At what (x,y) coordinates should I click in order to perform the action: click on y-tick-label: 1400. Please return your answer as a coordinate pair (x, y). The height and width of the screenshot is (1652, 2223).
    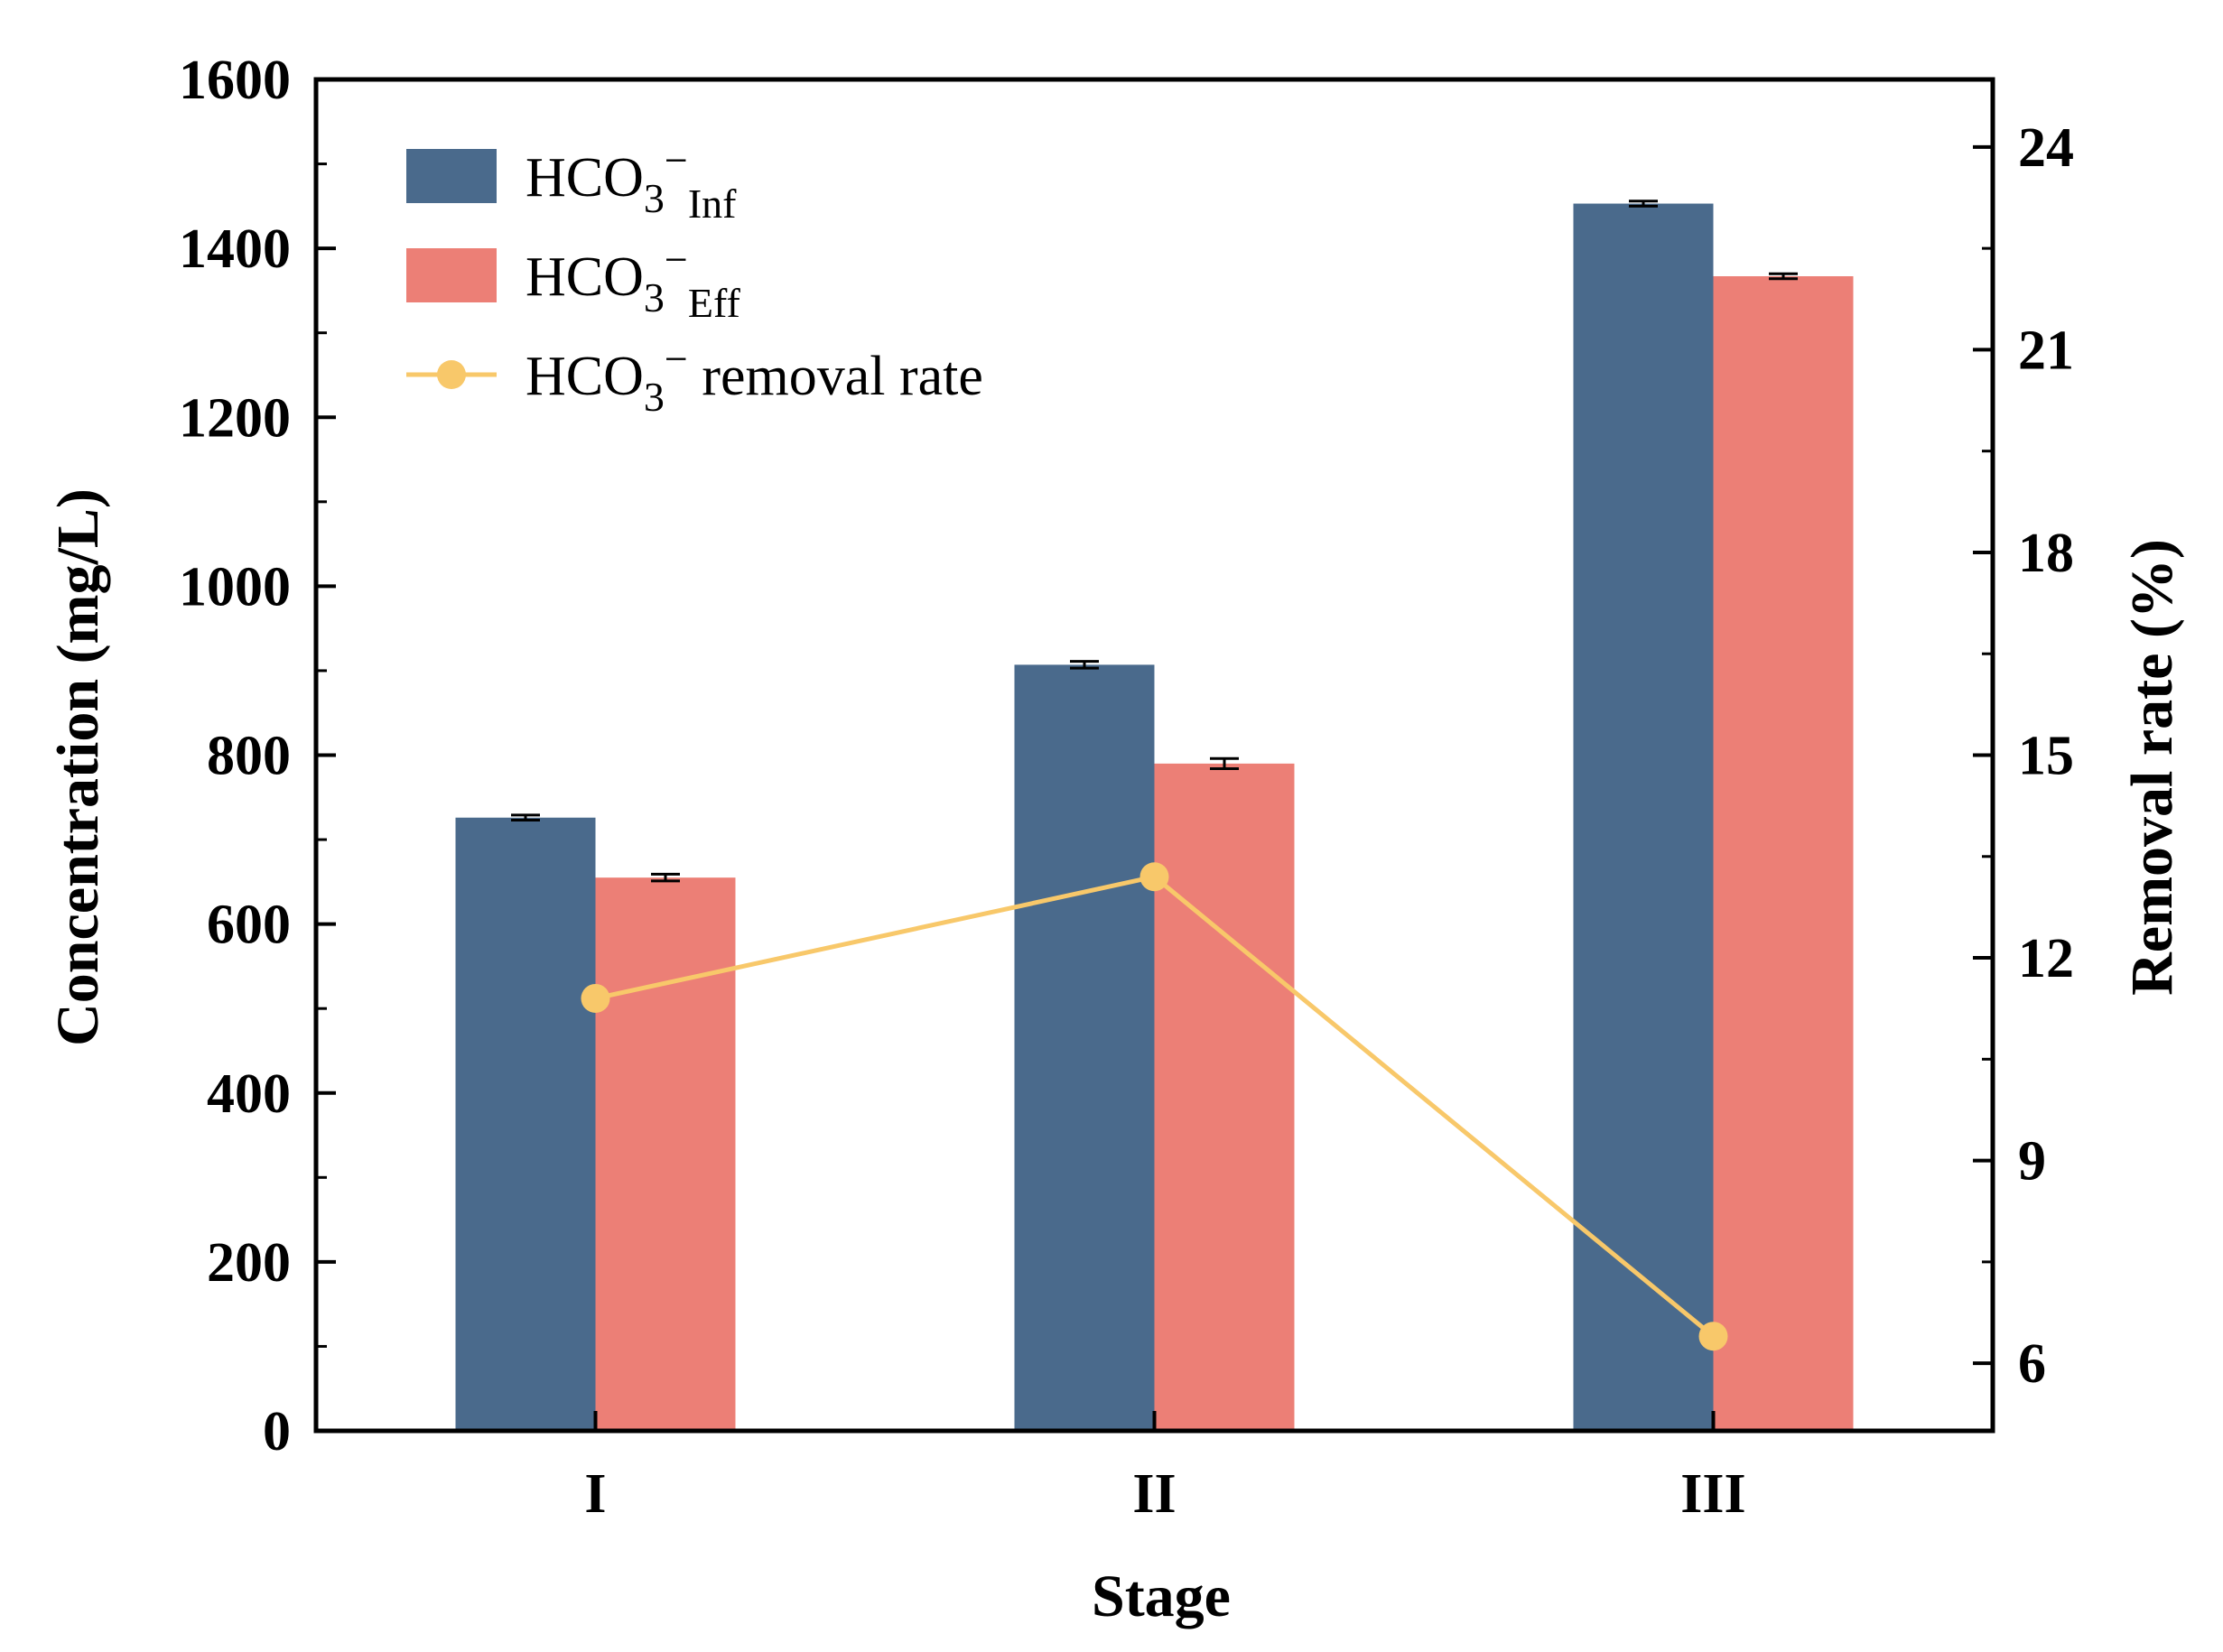
    Looking at the image, I should click on (235, 249).